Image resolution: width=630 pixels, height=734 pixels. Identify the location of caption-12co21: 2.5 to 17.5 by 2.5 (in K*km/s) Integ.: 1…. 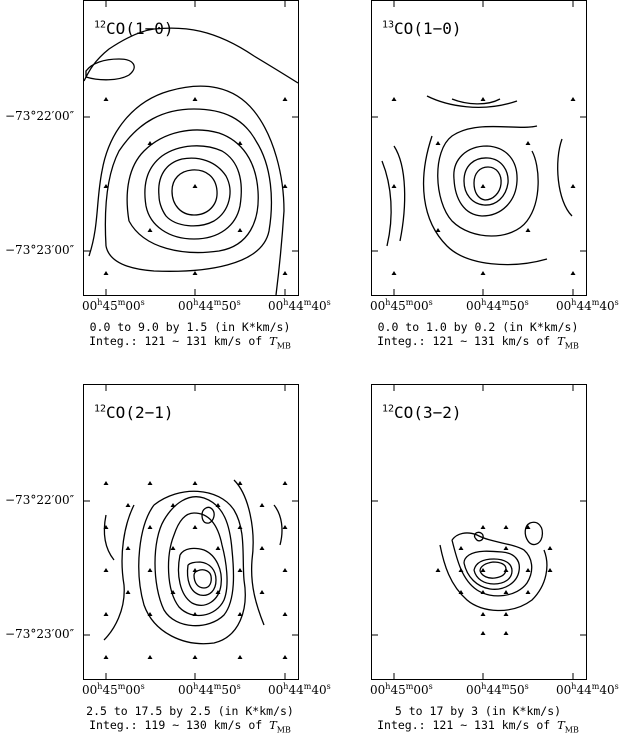
(190, 719).